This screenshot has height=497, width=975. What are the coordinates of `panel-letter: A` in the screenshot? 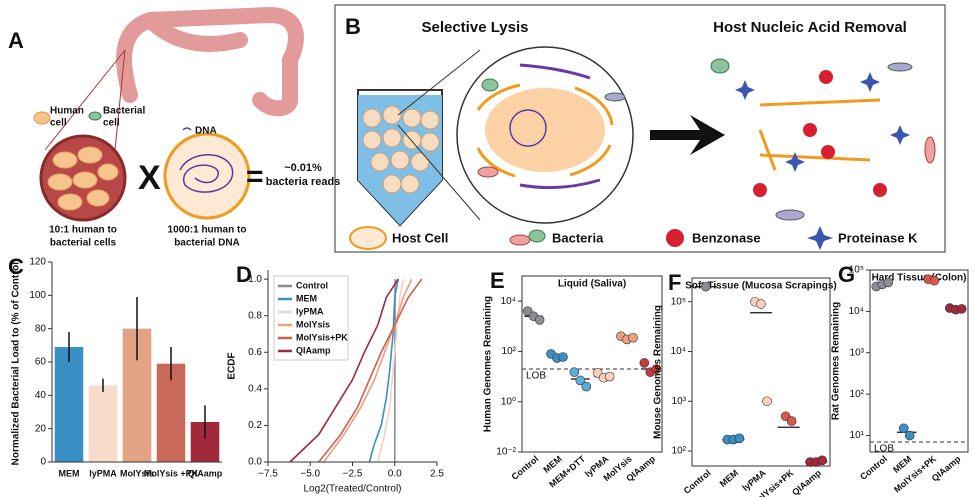 It's located at (16, 40).